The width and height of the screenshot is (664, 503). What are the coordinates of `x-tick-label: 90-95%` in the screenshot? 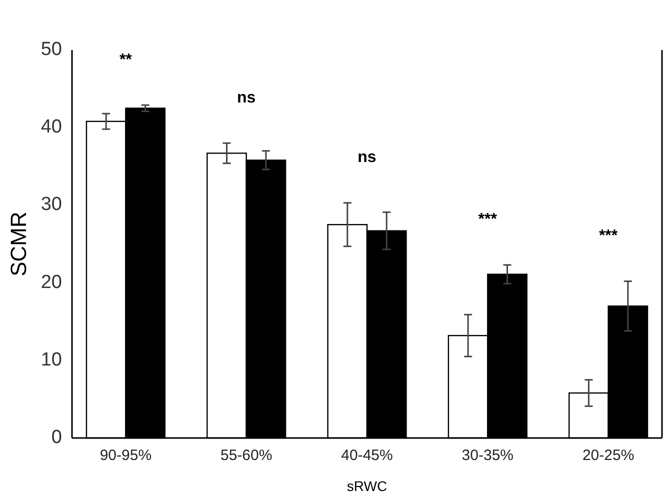 It's located at (126, 455).